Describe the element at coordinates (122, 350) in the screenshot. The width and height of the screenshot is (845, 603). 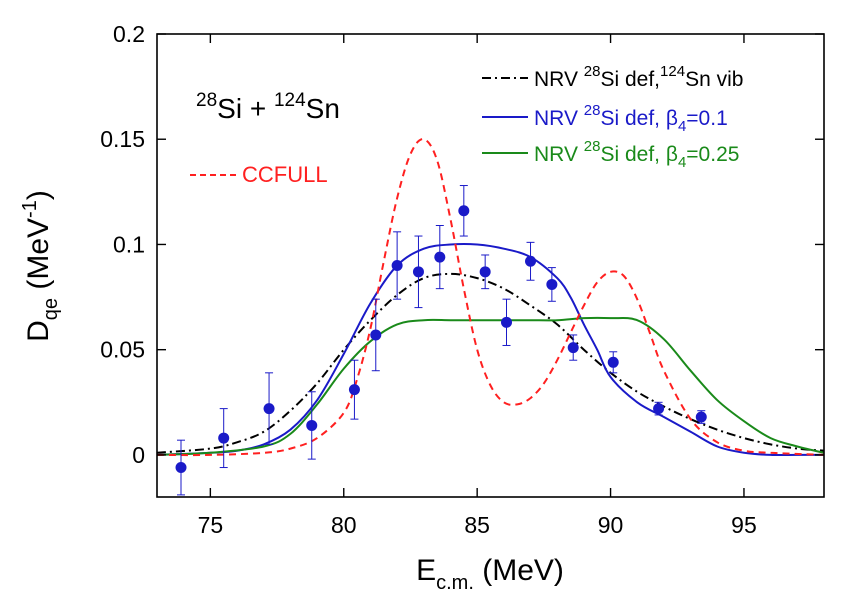
I see `y-tick-label: 0.05` at that location.